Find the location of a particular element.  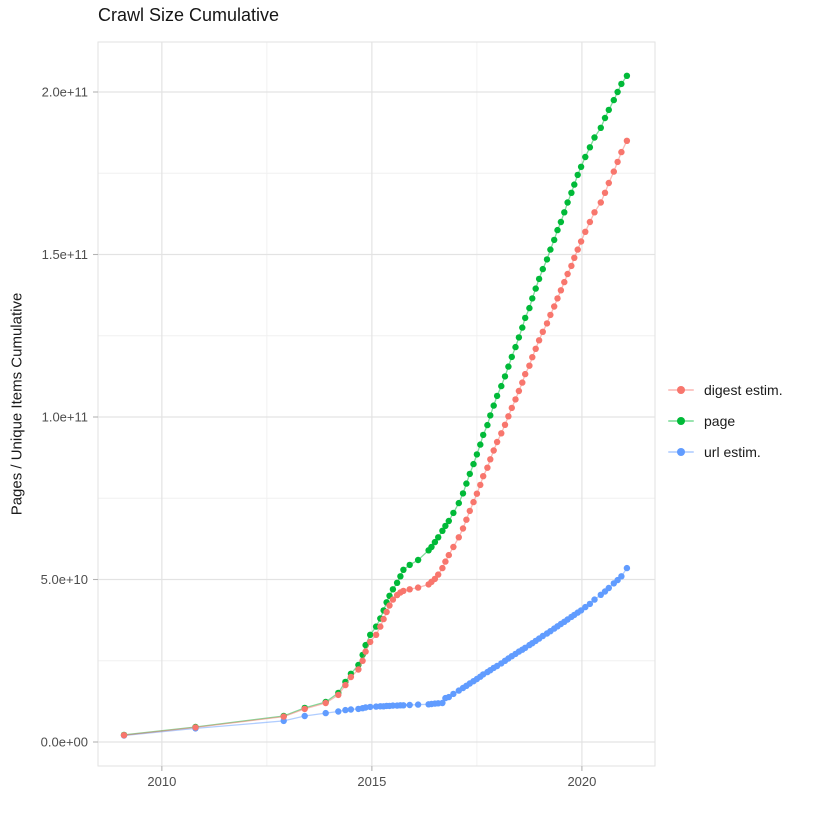

svg-text: 2015 is located at coordinates (371, 781).